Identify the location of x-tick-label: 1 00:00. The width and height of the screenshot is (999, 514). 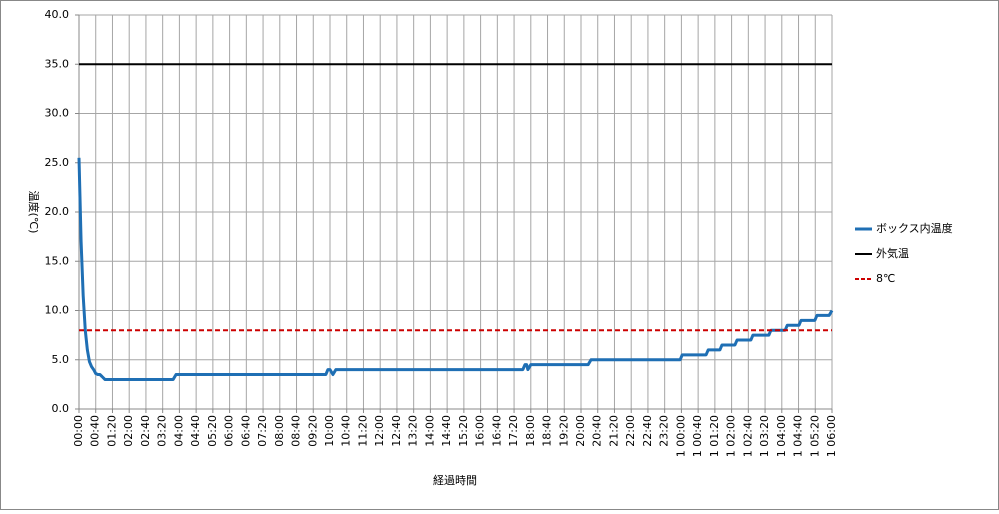
(680, 436).